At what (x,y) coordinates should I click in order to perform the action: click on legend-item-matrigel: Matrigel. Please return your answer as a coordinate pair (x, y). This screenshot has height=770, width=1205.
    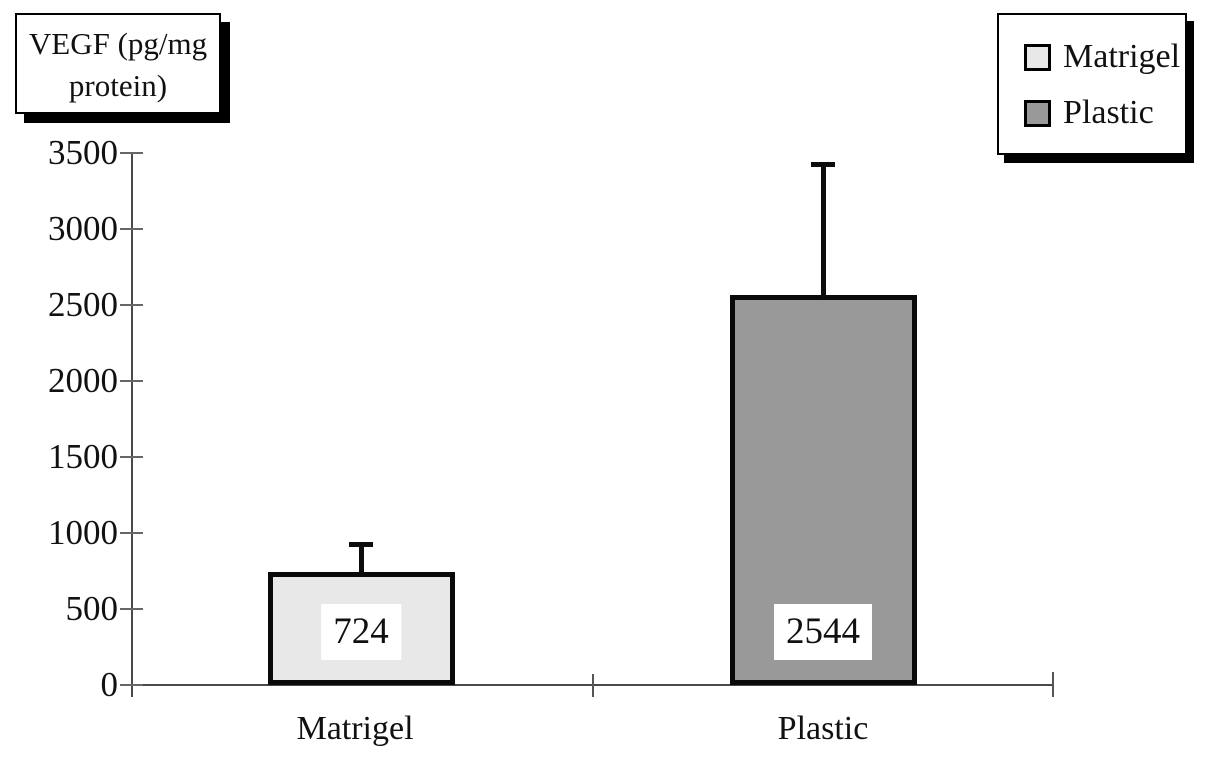
    Looking at the image, I should click on (1104, 57).